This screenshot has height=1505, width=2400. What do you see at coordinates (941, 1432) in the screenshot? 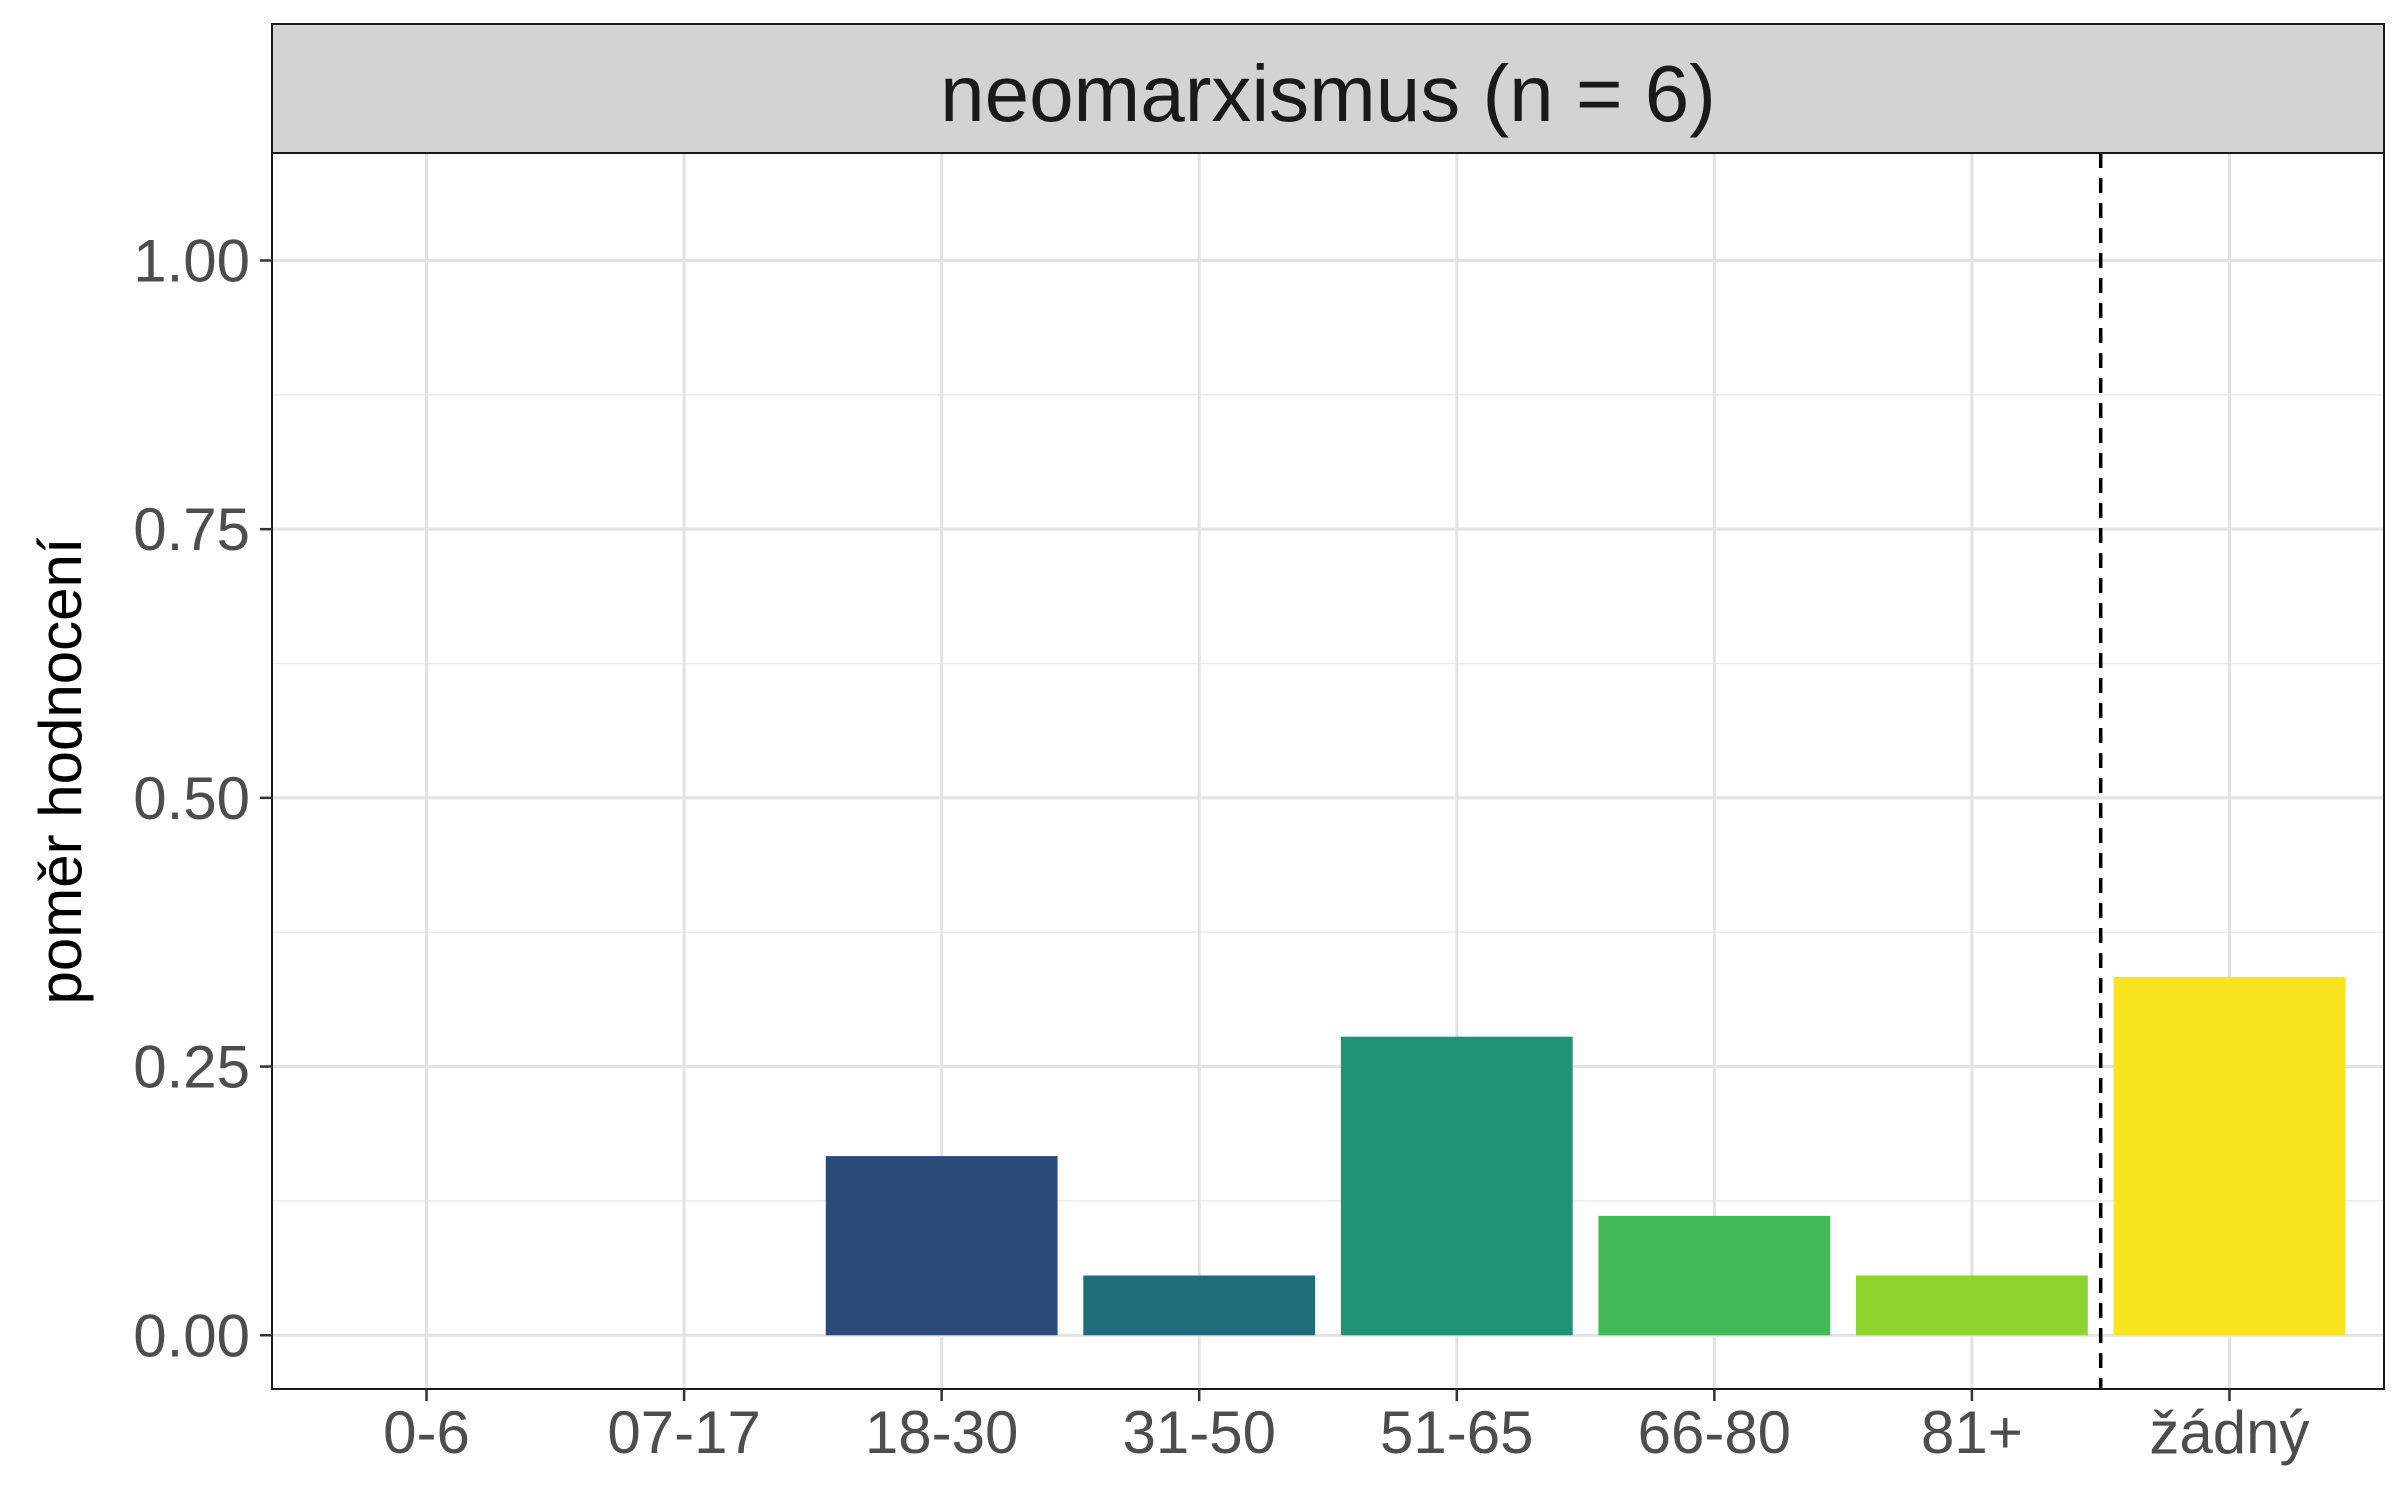
I see `x-tick-label: 18-30` at bounding box center [941, 1432].